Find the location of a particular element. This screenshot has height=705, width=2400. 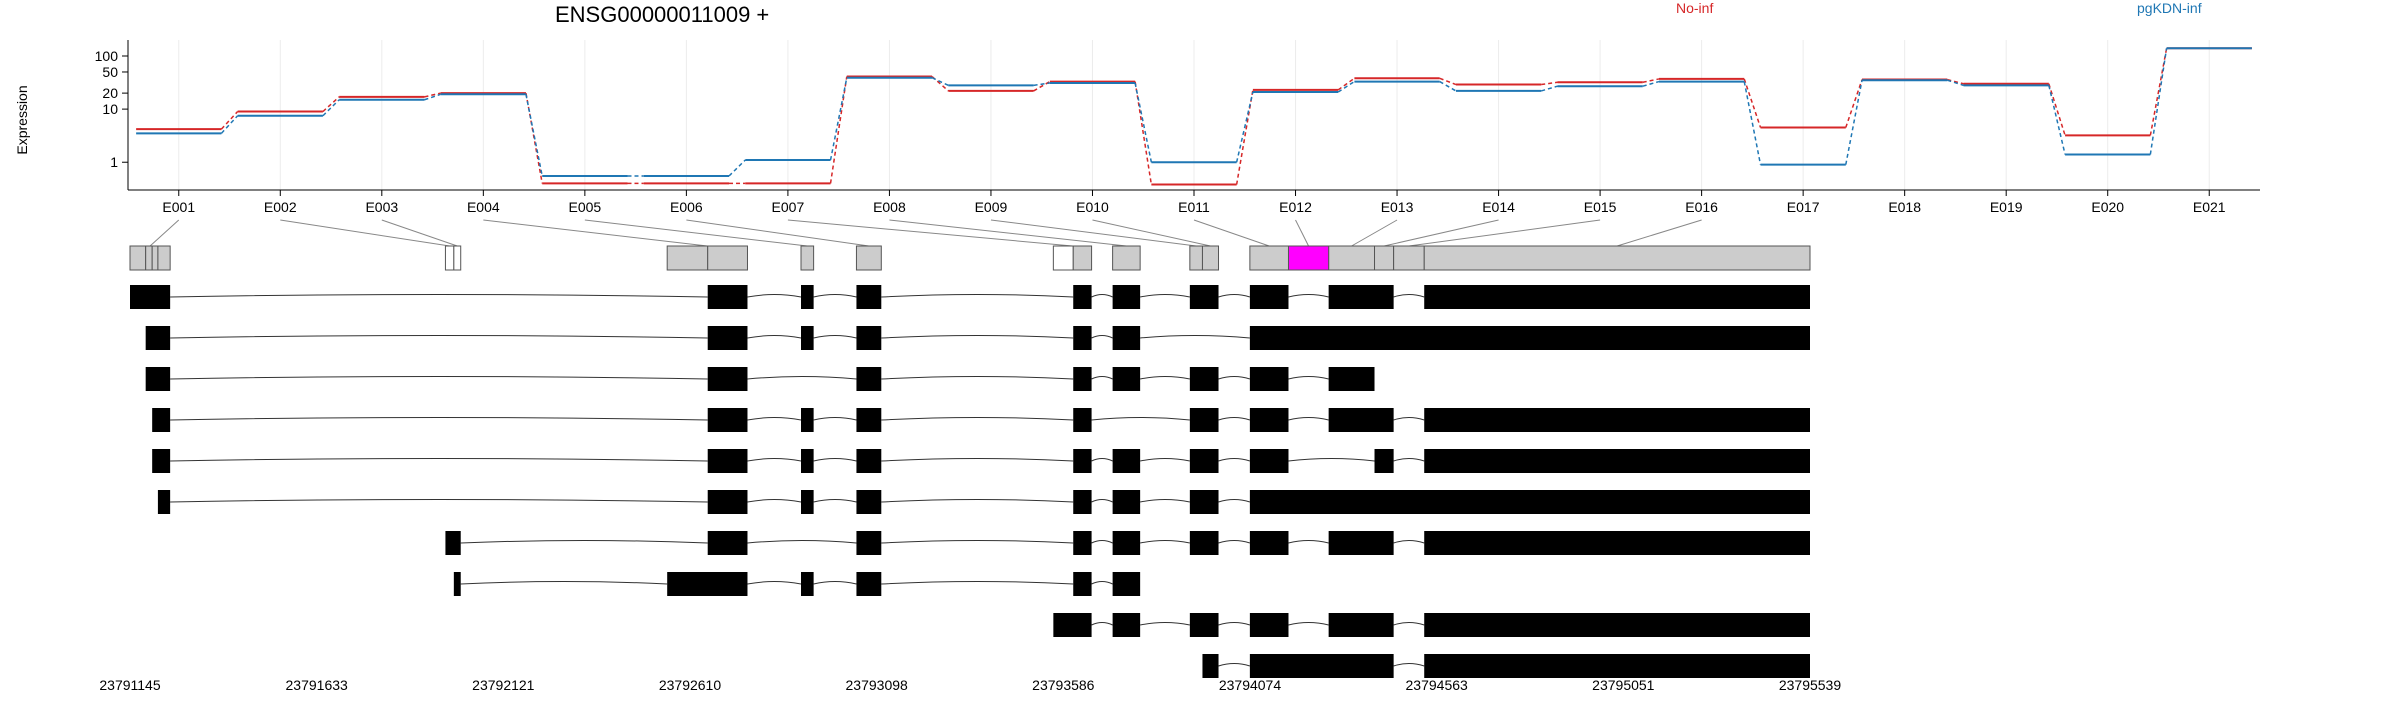

x-tick-label: E019 is located at coordinates (2006, 207).